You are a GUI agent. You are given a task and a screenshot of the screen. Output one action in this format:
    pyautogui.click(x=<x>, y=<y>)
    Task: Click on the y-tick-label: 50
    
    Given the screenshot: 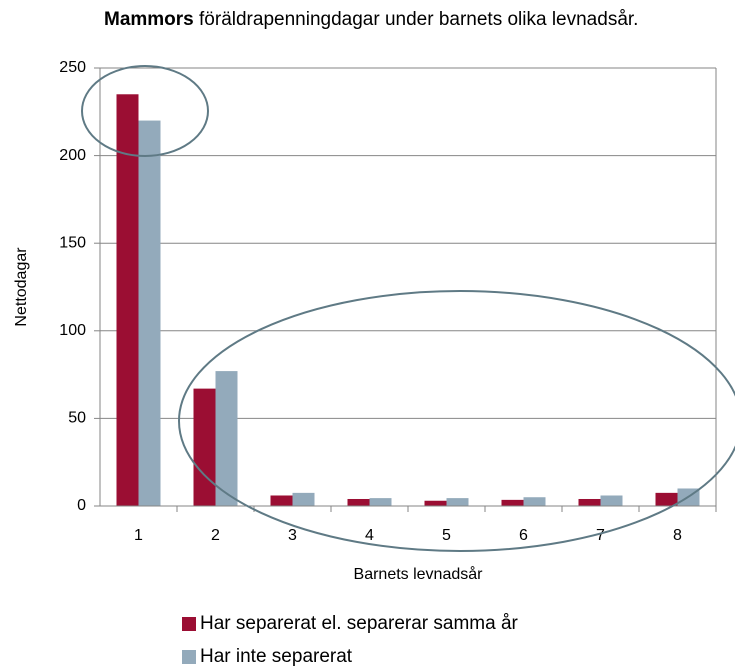 What is the action you would take?
    pyautogui.click(x=77, y=418)
    